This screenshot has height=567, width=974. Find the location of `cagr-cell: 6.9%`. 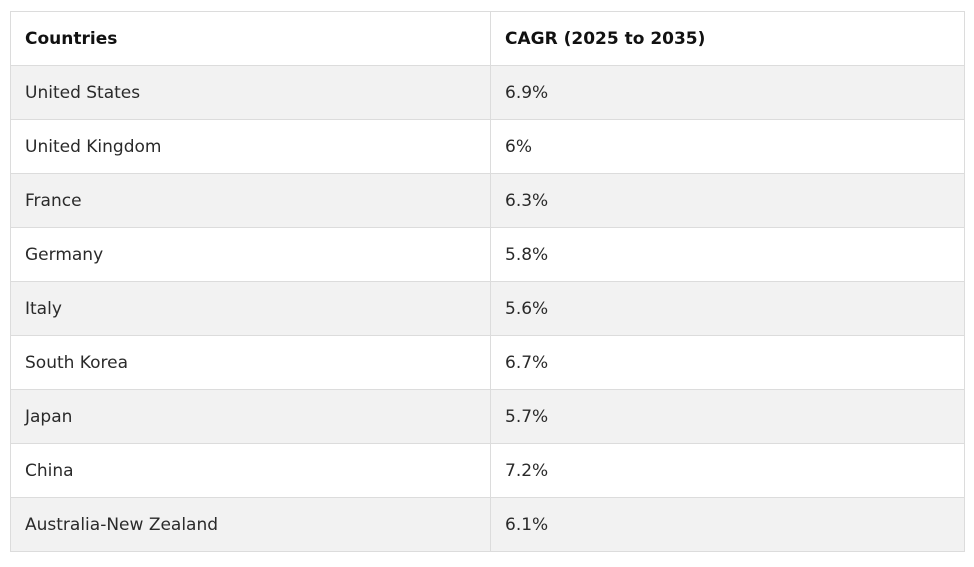

cagr-cell: 6.9% is located at coordinates (727, 92).